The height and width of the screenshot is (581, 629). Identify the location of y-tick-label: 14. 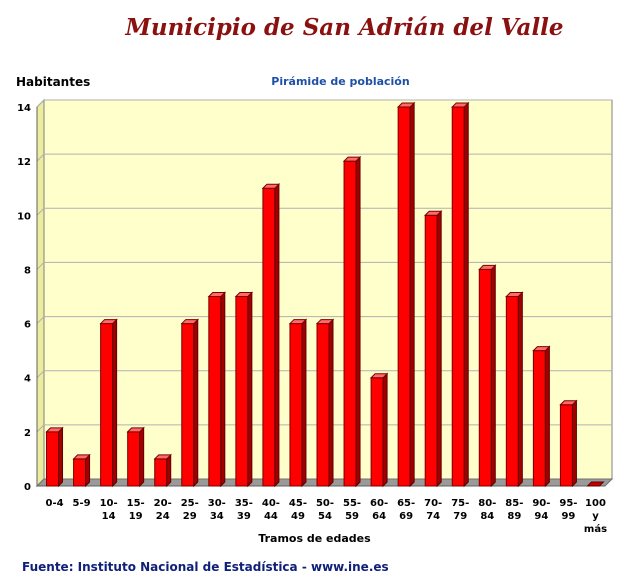
(24, 108).